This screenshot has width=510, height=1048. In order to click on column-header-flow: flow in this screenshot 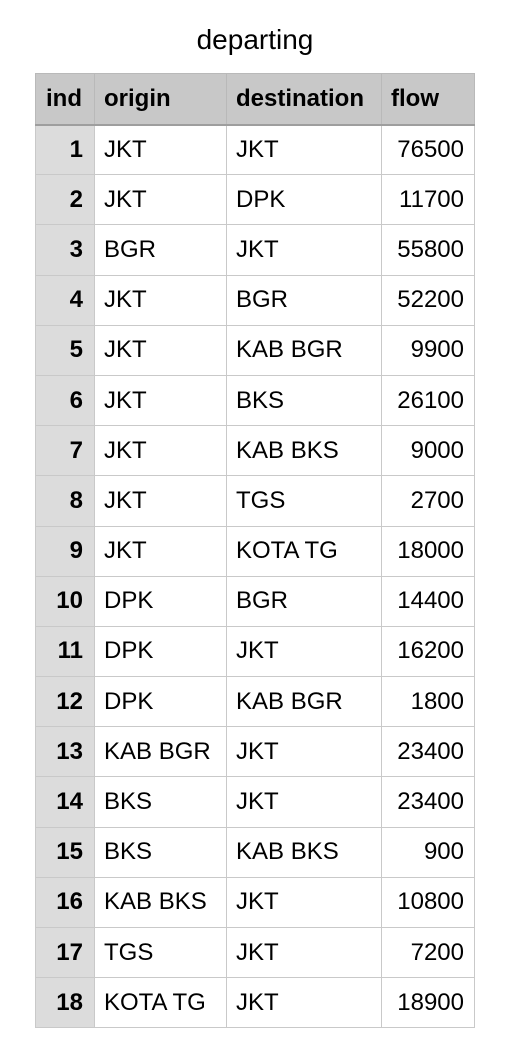, I will do `click(428, 99)`.